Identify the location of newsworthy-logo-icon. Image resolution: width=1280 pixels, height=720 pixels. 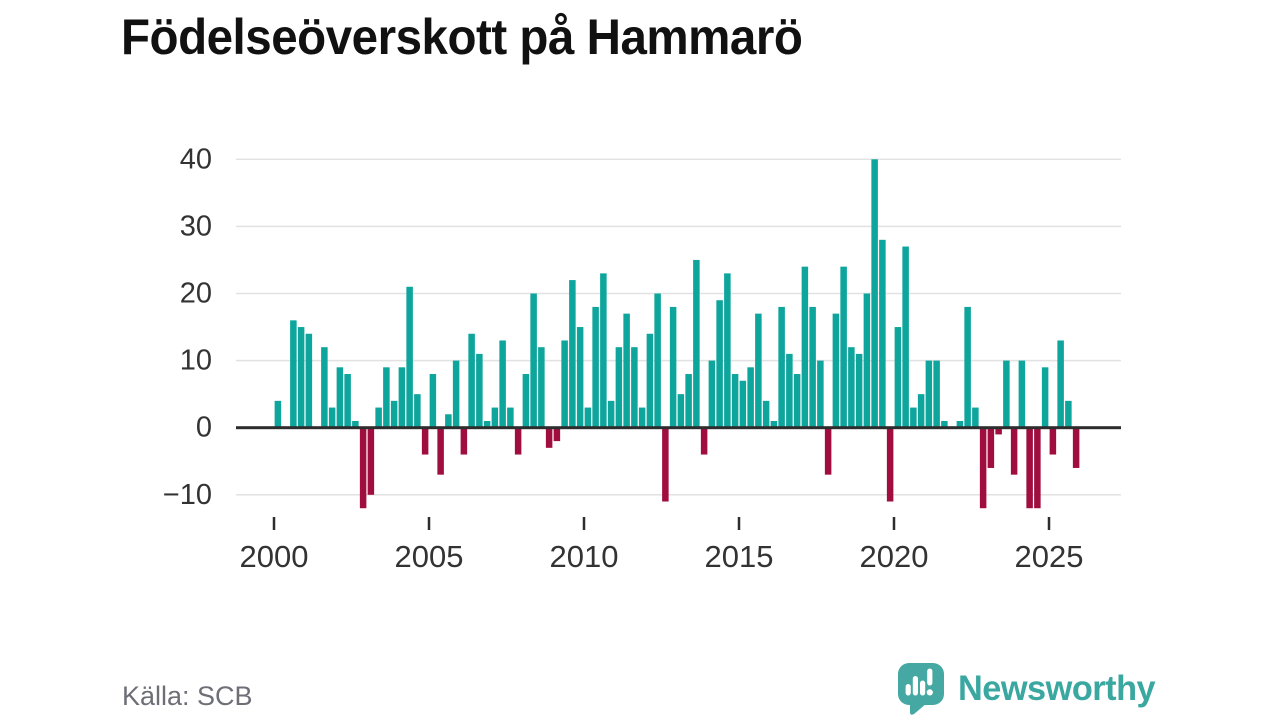
(921, 689).